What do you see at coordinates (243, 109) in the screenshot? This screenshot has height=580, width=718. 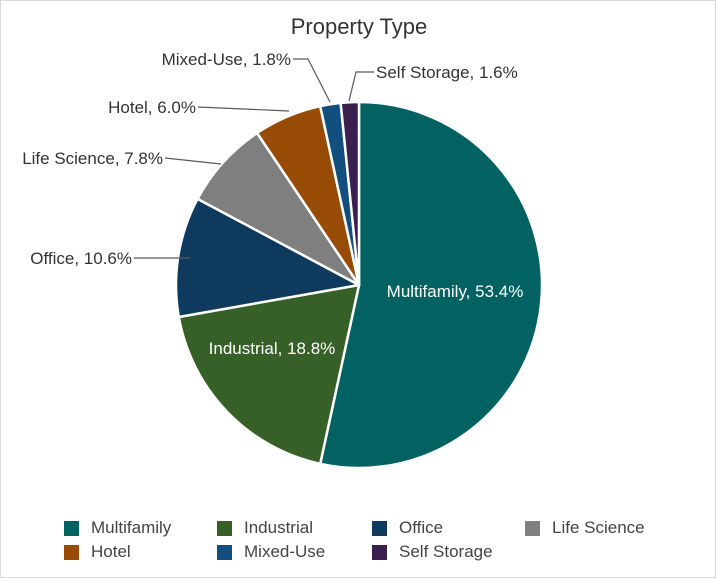 I see `leader-line-hotel` at bounding box center [243, 109].